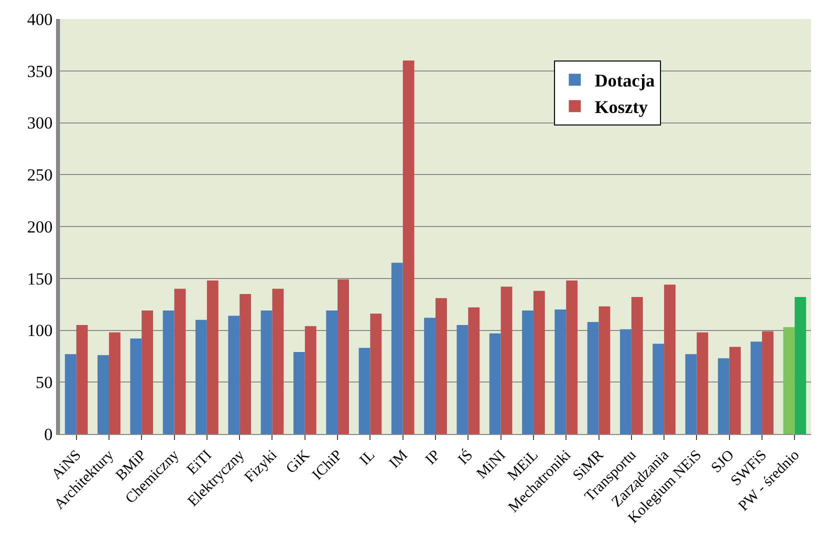 This screenshot has height=544, width=821. What do you see at coordinates (621, 107) in the screenshot?
I see `legend-label: Koszty` at bounding box center [621, 107].